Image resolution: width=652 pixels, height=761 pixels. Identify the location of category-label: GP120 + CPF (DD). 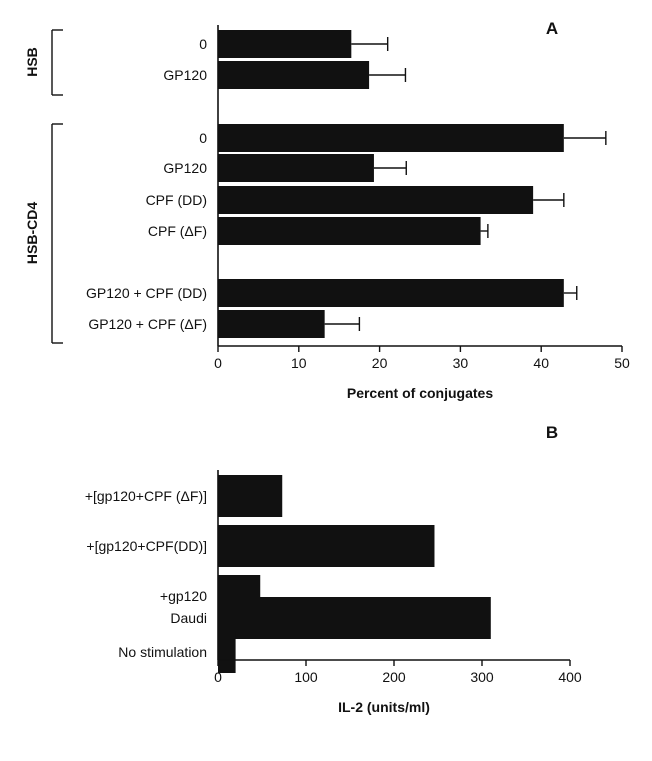
(146, 293).